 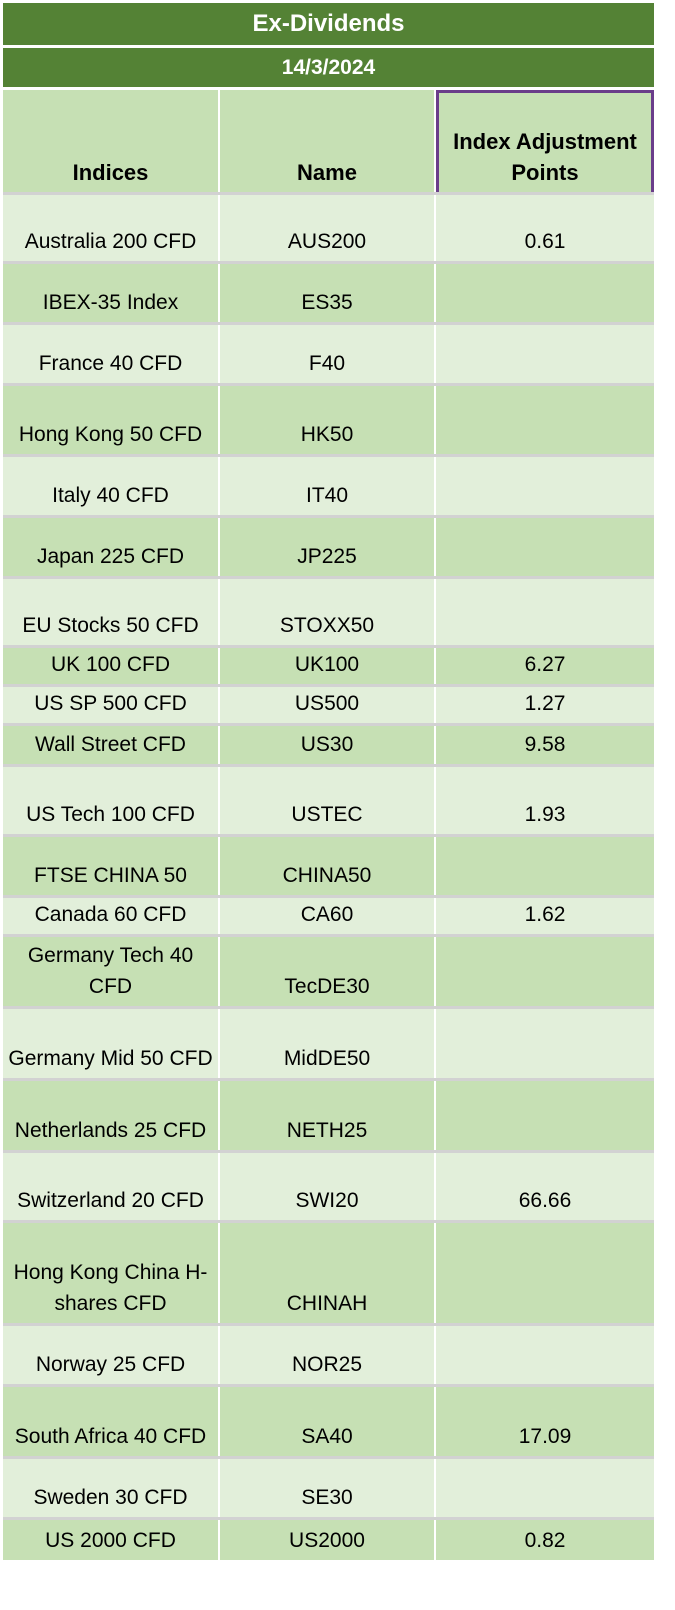 What do you see at coordinates (111, 293) in the screenshot?
I see `cell-index: IBEX-35 Index` at bounding box center [111, 293].